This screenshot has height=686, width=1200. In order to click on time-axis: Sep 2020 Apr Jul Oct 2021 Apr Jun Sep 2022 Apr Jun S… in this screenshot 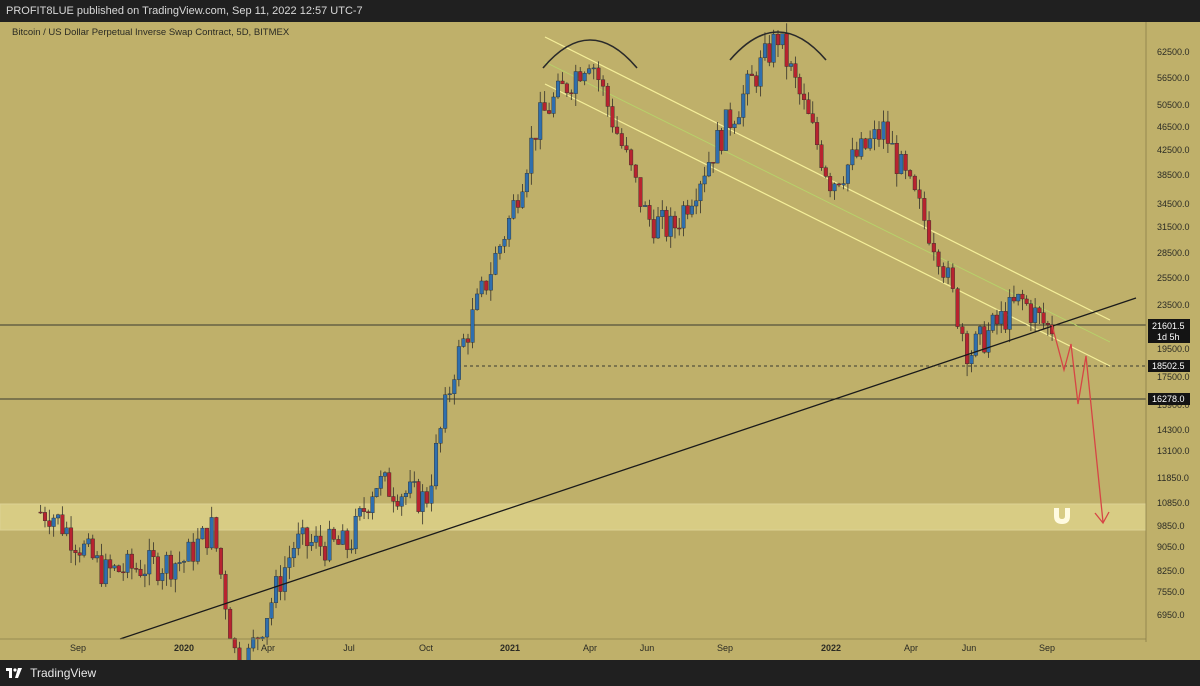, I will do `click(573, 645)`.